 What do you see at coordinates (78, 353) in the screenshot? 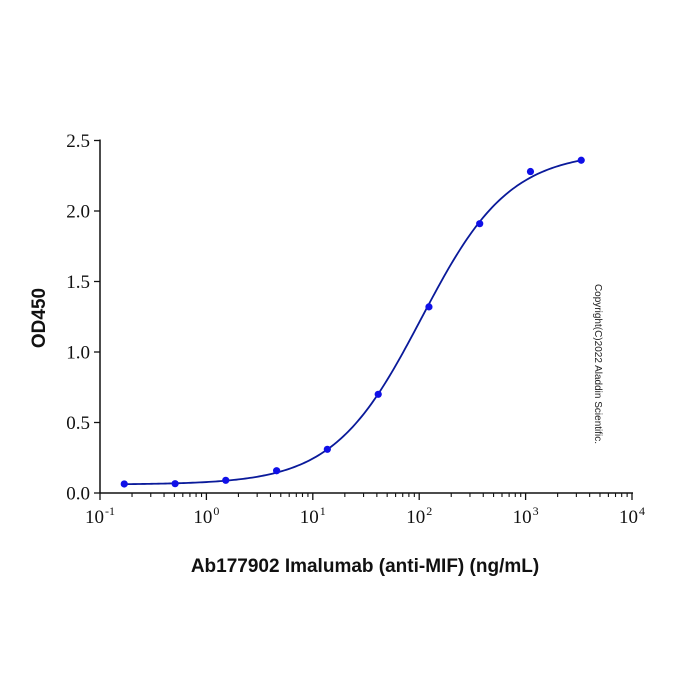
I see `y-tick-label: 1.0` at bounding box center [78, 353].